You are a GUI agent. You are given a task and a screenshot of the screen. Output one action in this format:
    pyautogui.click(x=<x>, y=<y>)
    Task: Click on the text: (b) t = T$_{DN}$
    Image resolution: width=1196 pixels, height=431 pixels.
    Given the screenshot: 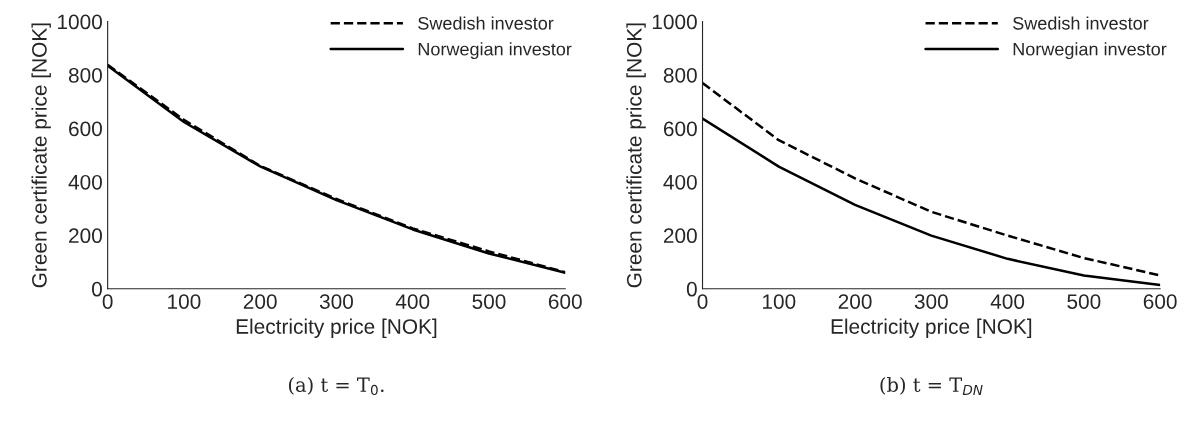 What is the action you would take?
    pyautogui.click(x=931, y=385)
    